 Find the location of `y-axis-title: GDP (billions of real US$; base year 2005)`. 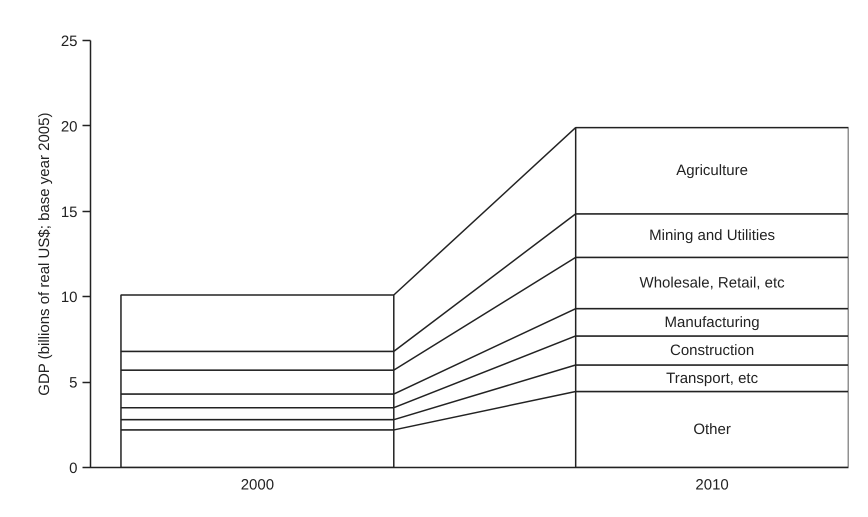

y-axis-title: GDP (billions of real US$; base year 2005) is located at coordinates (44, 254).